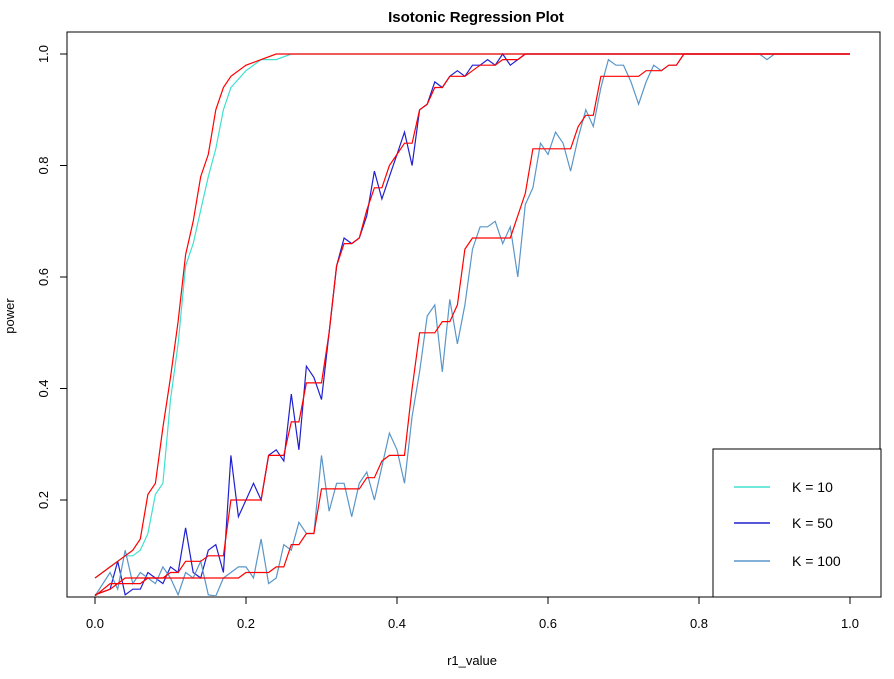 The image size is (894, 679). What do you see at coordinates (397, 623) in the screenshot?
I see `x-tick-label: 0.4` at bounding box center [397, 623].